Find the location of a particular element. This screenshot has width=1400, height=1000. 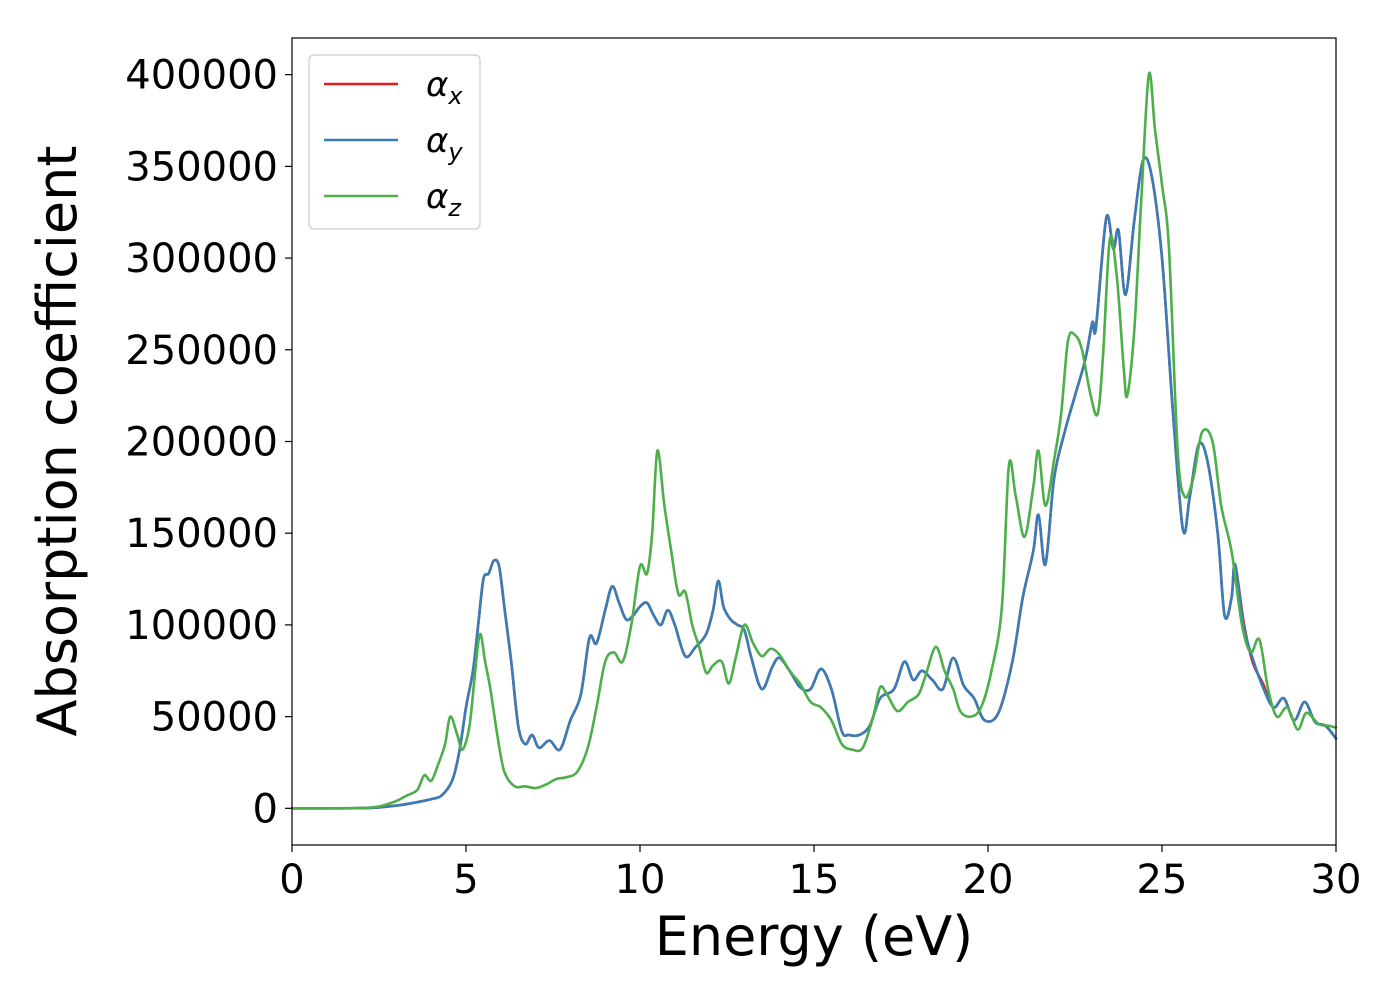

y-tick-label: 250000 is located at coordinates (201, 351).